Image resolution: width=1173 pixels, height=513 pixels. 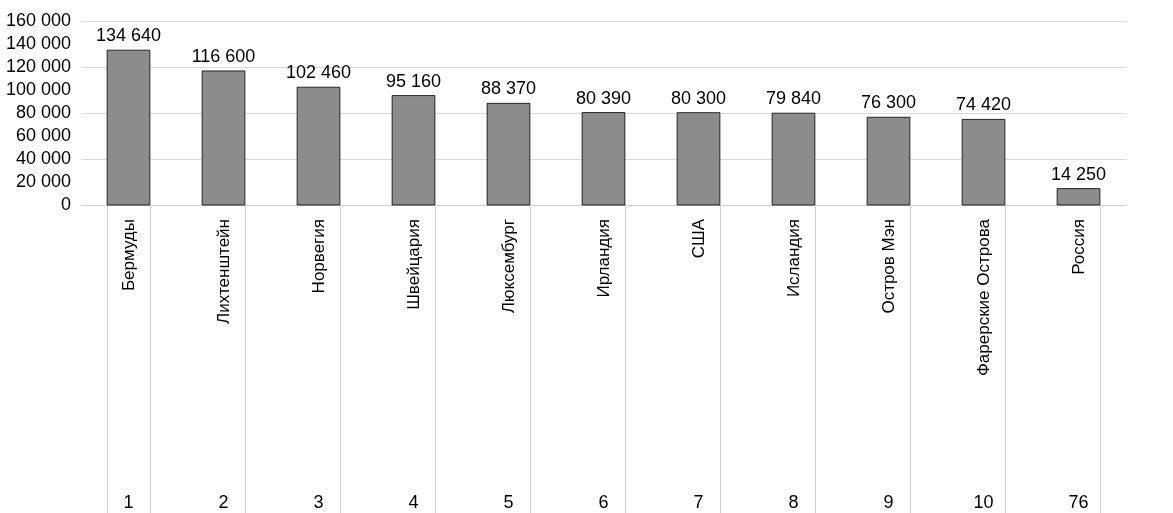 What do you see at coordinates (128, 502) in the screenshot?
I see `text: 1` at bounding box center [128, 502].